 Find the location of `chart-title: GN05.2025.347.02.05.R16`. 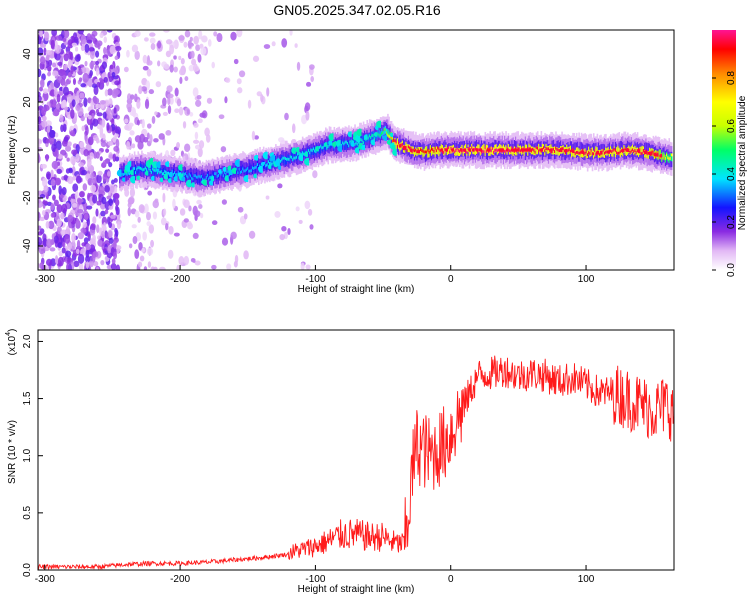

chart-title: GN05.2025.347.02.05.R16 is located at coordinates (357, 10).